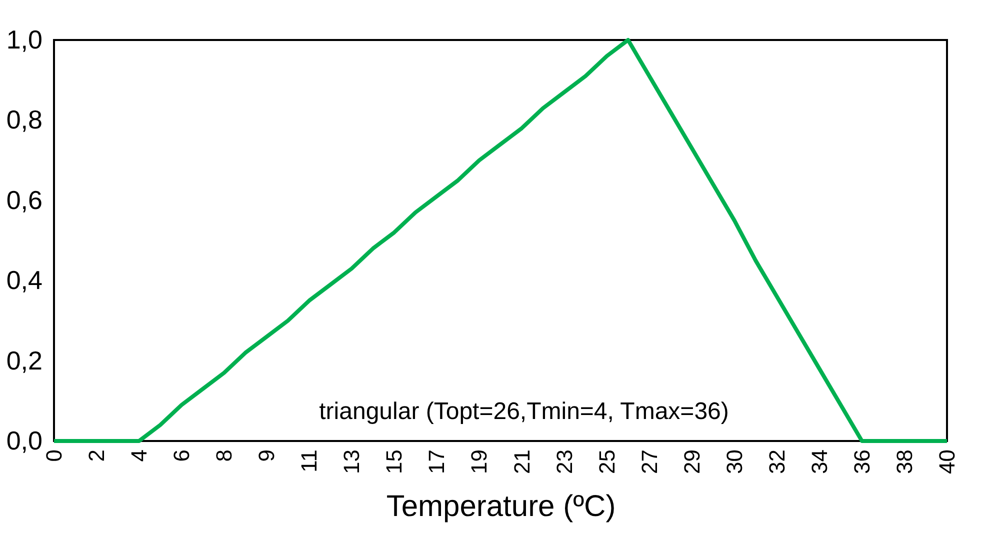 The width and height of the screenshot is (998, 543). What do you see at coordinates (24, 441) in the screenshot?
I see `y-tick-label: 0,0` at bounding box center [24, 441].